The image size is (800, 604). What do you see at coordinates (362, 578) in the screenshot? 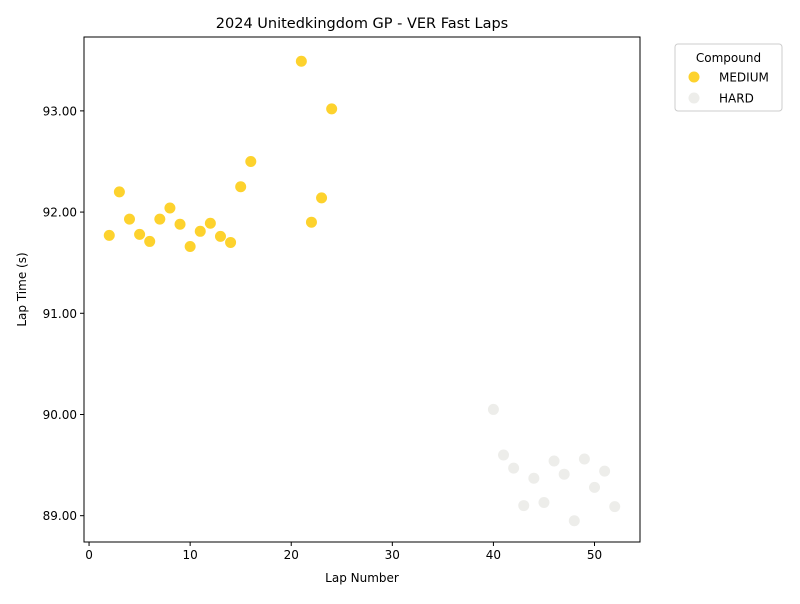
I see `x-axis-label: Lap Number` at bounding box center [362, 578].